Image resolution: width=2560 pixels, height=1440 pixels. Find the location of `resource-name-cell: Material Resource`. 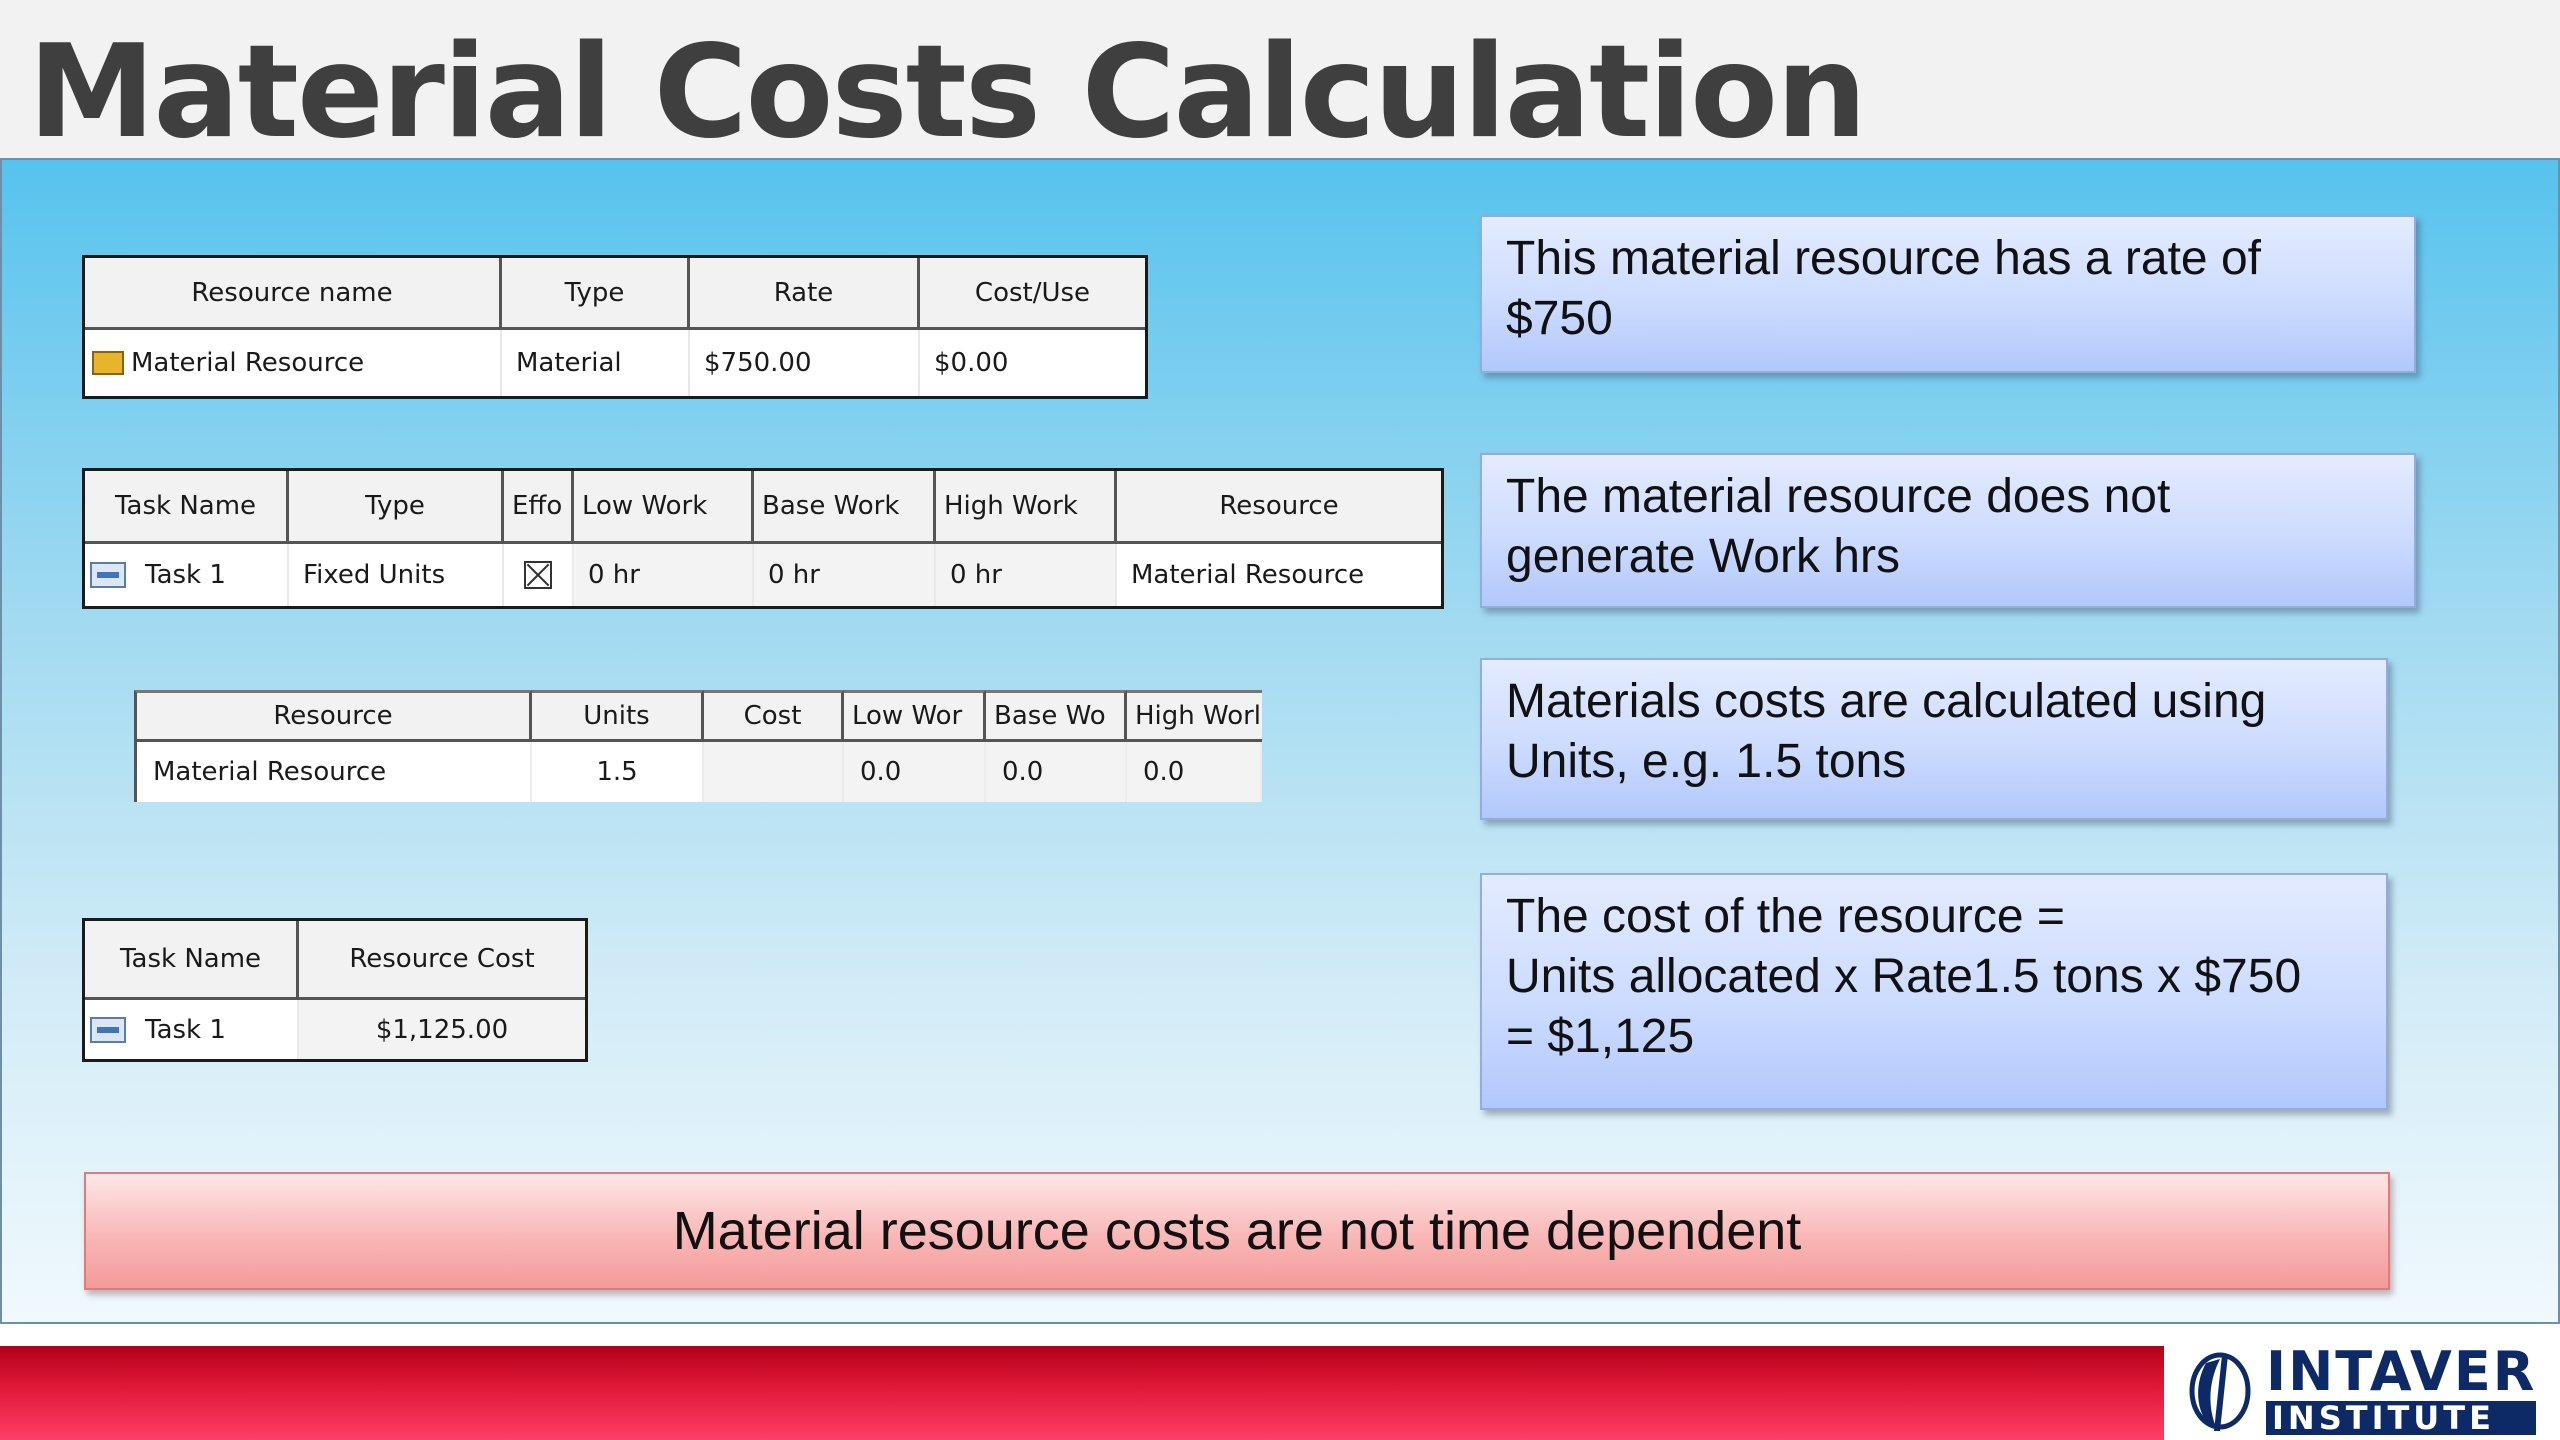

resource-name-cell: Material Resource is located at coordinates (293, 363).